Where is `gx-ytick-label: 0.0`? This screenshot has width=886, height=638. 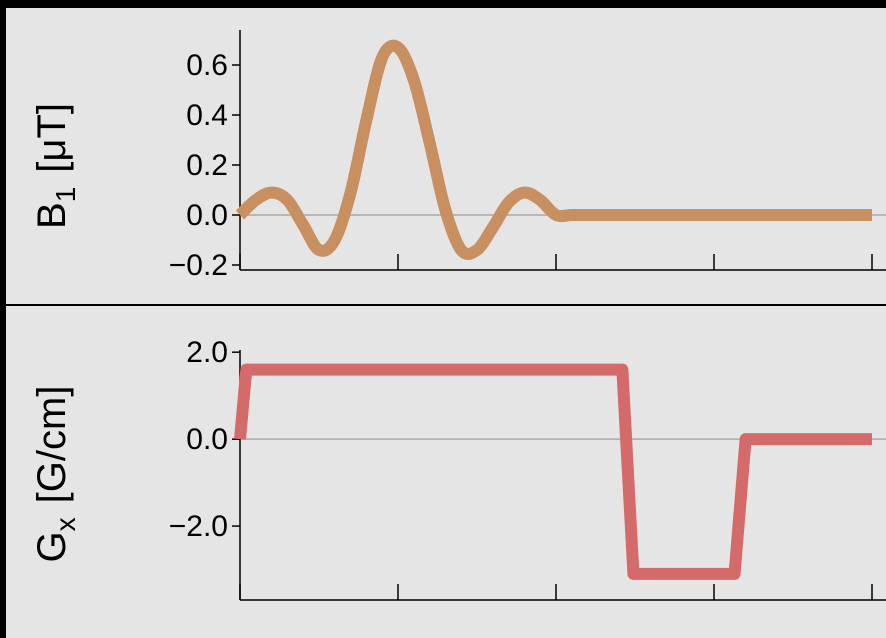 gx-ytick-label: 0.0 is located at coordinates (207, 439).